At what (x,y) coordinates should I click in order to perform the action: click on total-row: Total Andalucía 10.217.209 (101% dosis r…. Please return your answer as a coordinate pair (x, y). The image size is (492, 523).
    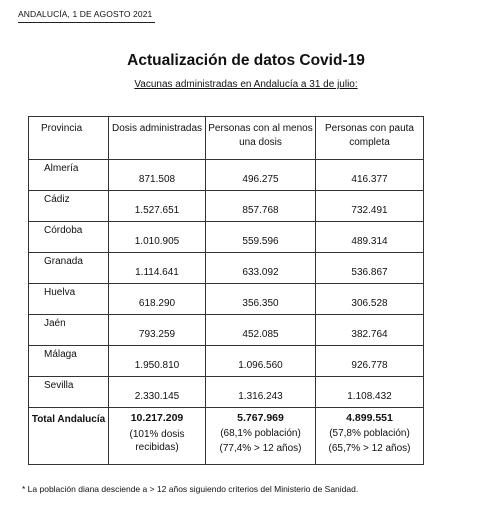
    Looking at the image, I should click on (226, 436).